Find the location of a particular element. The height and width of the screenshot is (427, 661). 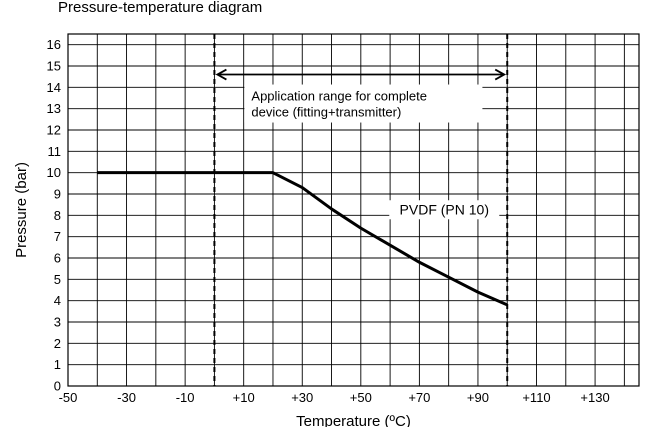

range-arrow-head-right is located at coordinates (500, 74).